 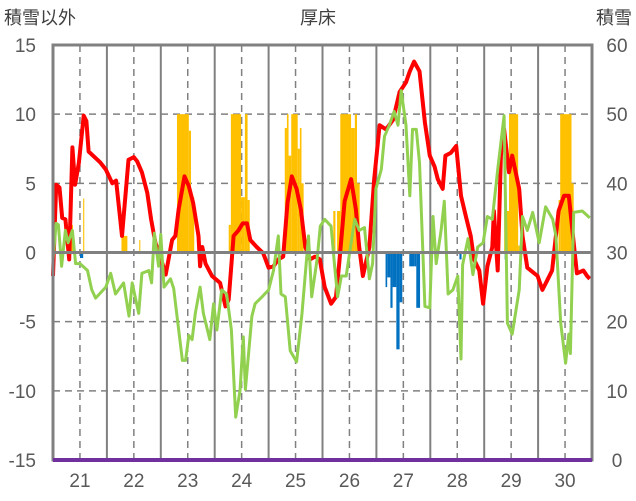 What do you see at coordinates (30, 184) in the screenshot?
I see `left-tick-label: 5` at bounding box center [30, 184].